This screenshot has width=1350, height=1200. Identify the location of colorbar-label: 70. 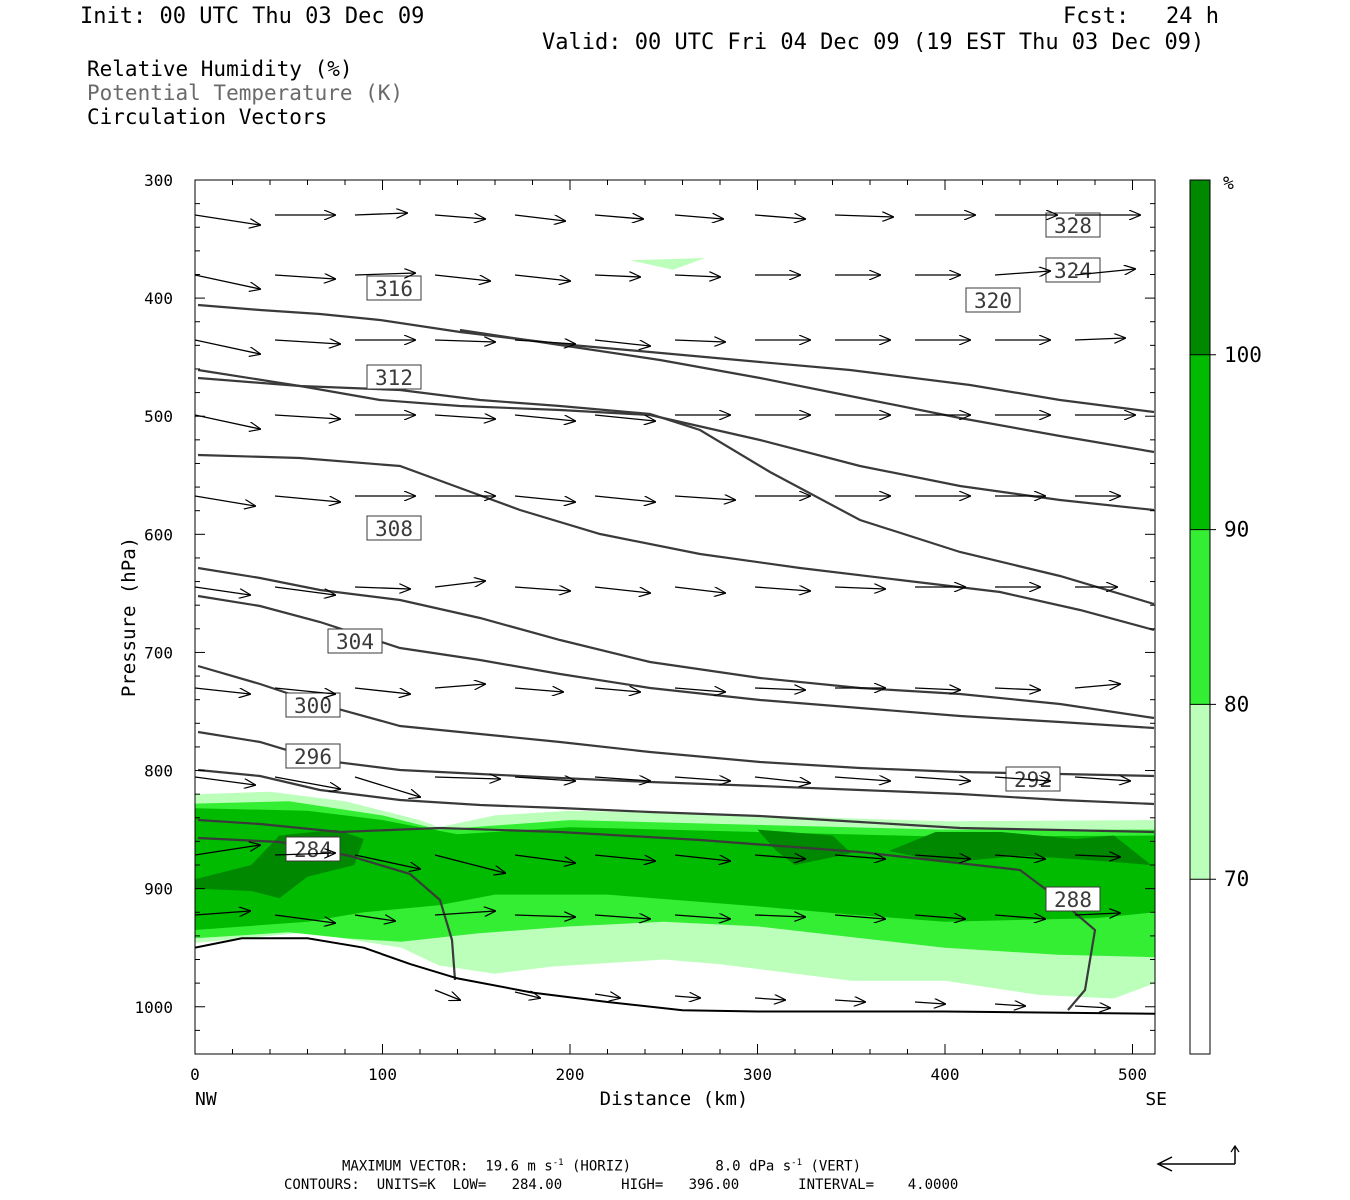
(1236, 879).